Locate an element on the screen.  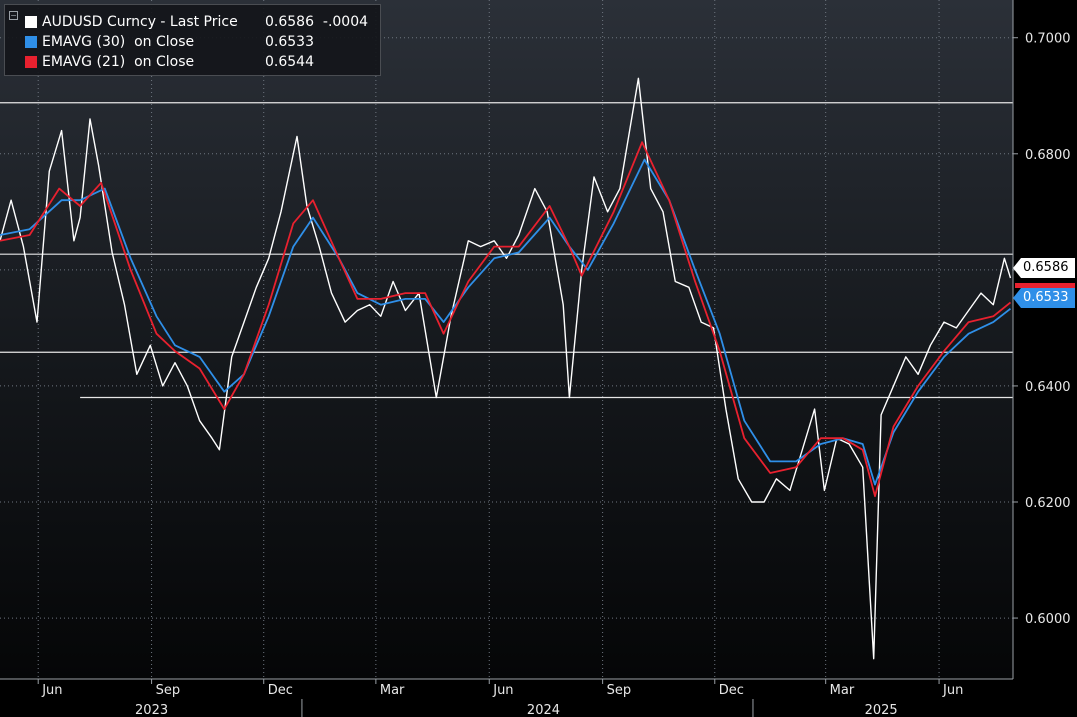
collapse-icon: − is located at coordinates (13, 15).